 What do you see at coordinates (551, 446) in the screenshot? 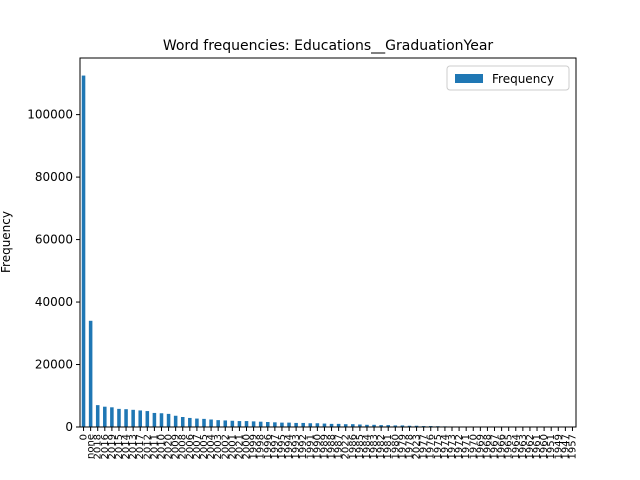
I see `x-tick-label: 1951` at bounding box center [551, 446].